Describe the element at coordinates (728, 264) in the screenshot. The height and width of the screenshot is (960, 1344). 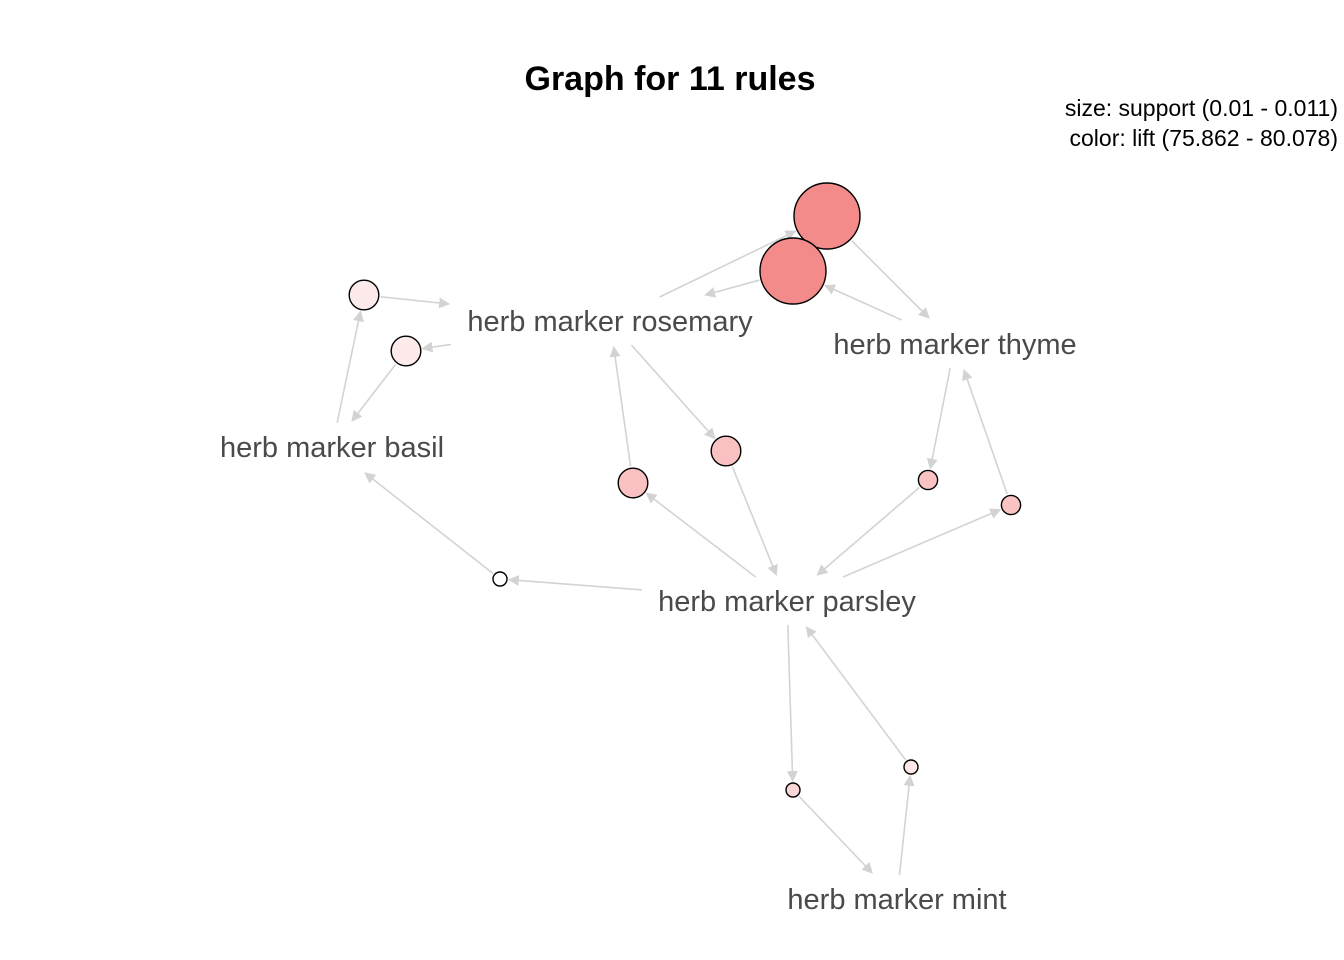
I see `edge-rosemary-to-r1` at that location.